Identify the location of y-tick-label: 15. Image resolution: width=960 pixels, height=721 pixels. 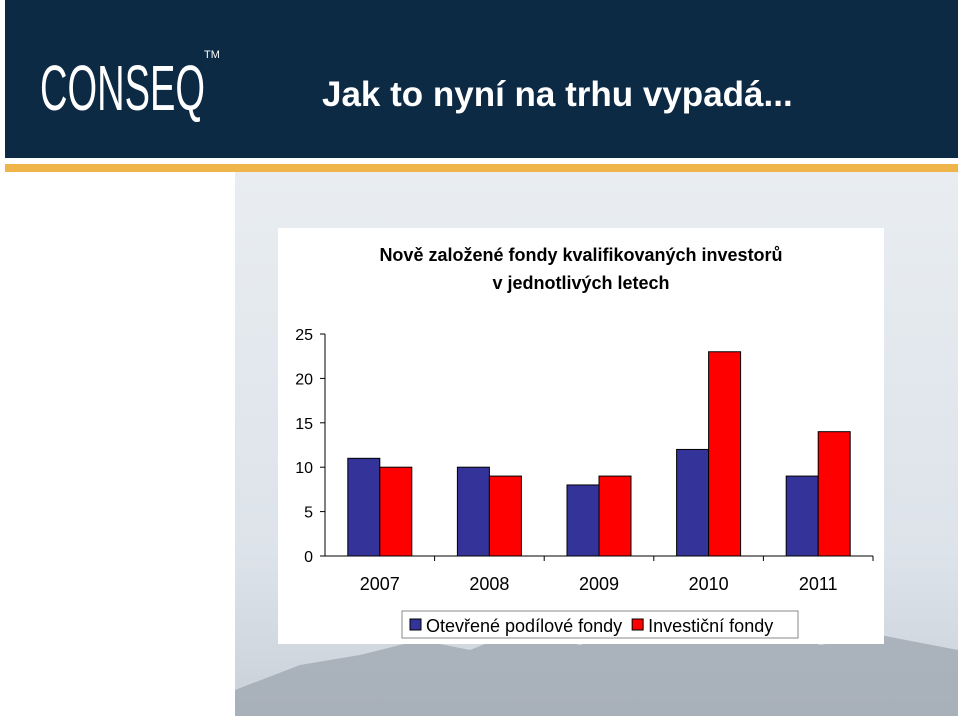
(304, 424).